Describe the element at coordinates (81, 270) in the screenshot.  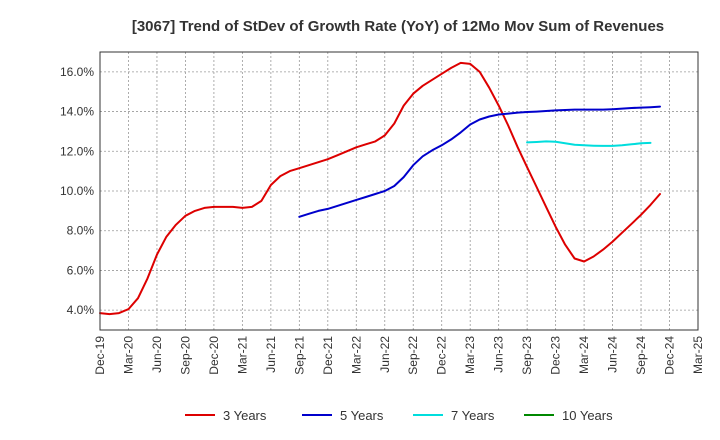
I see `y-tick-label: 6.0%` at that location.